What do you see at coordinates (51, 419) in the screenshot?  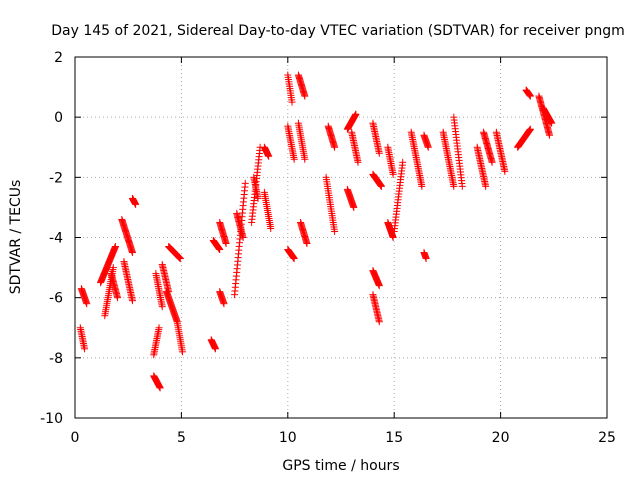 I see `y-tick-label: -10` at bounding box center [51, 419].